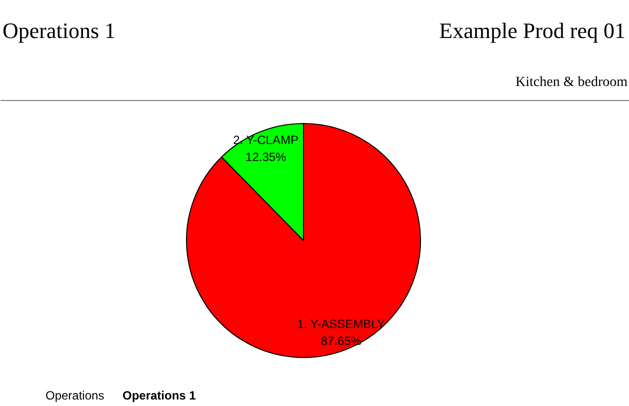  Describe the element at coordinates (265, 140) in the screenshot. I see `slice-label: 2. Y-CLAMP` at that location.